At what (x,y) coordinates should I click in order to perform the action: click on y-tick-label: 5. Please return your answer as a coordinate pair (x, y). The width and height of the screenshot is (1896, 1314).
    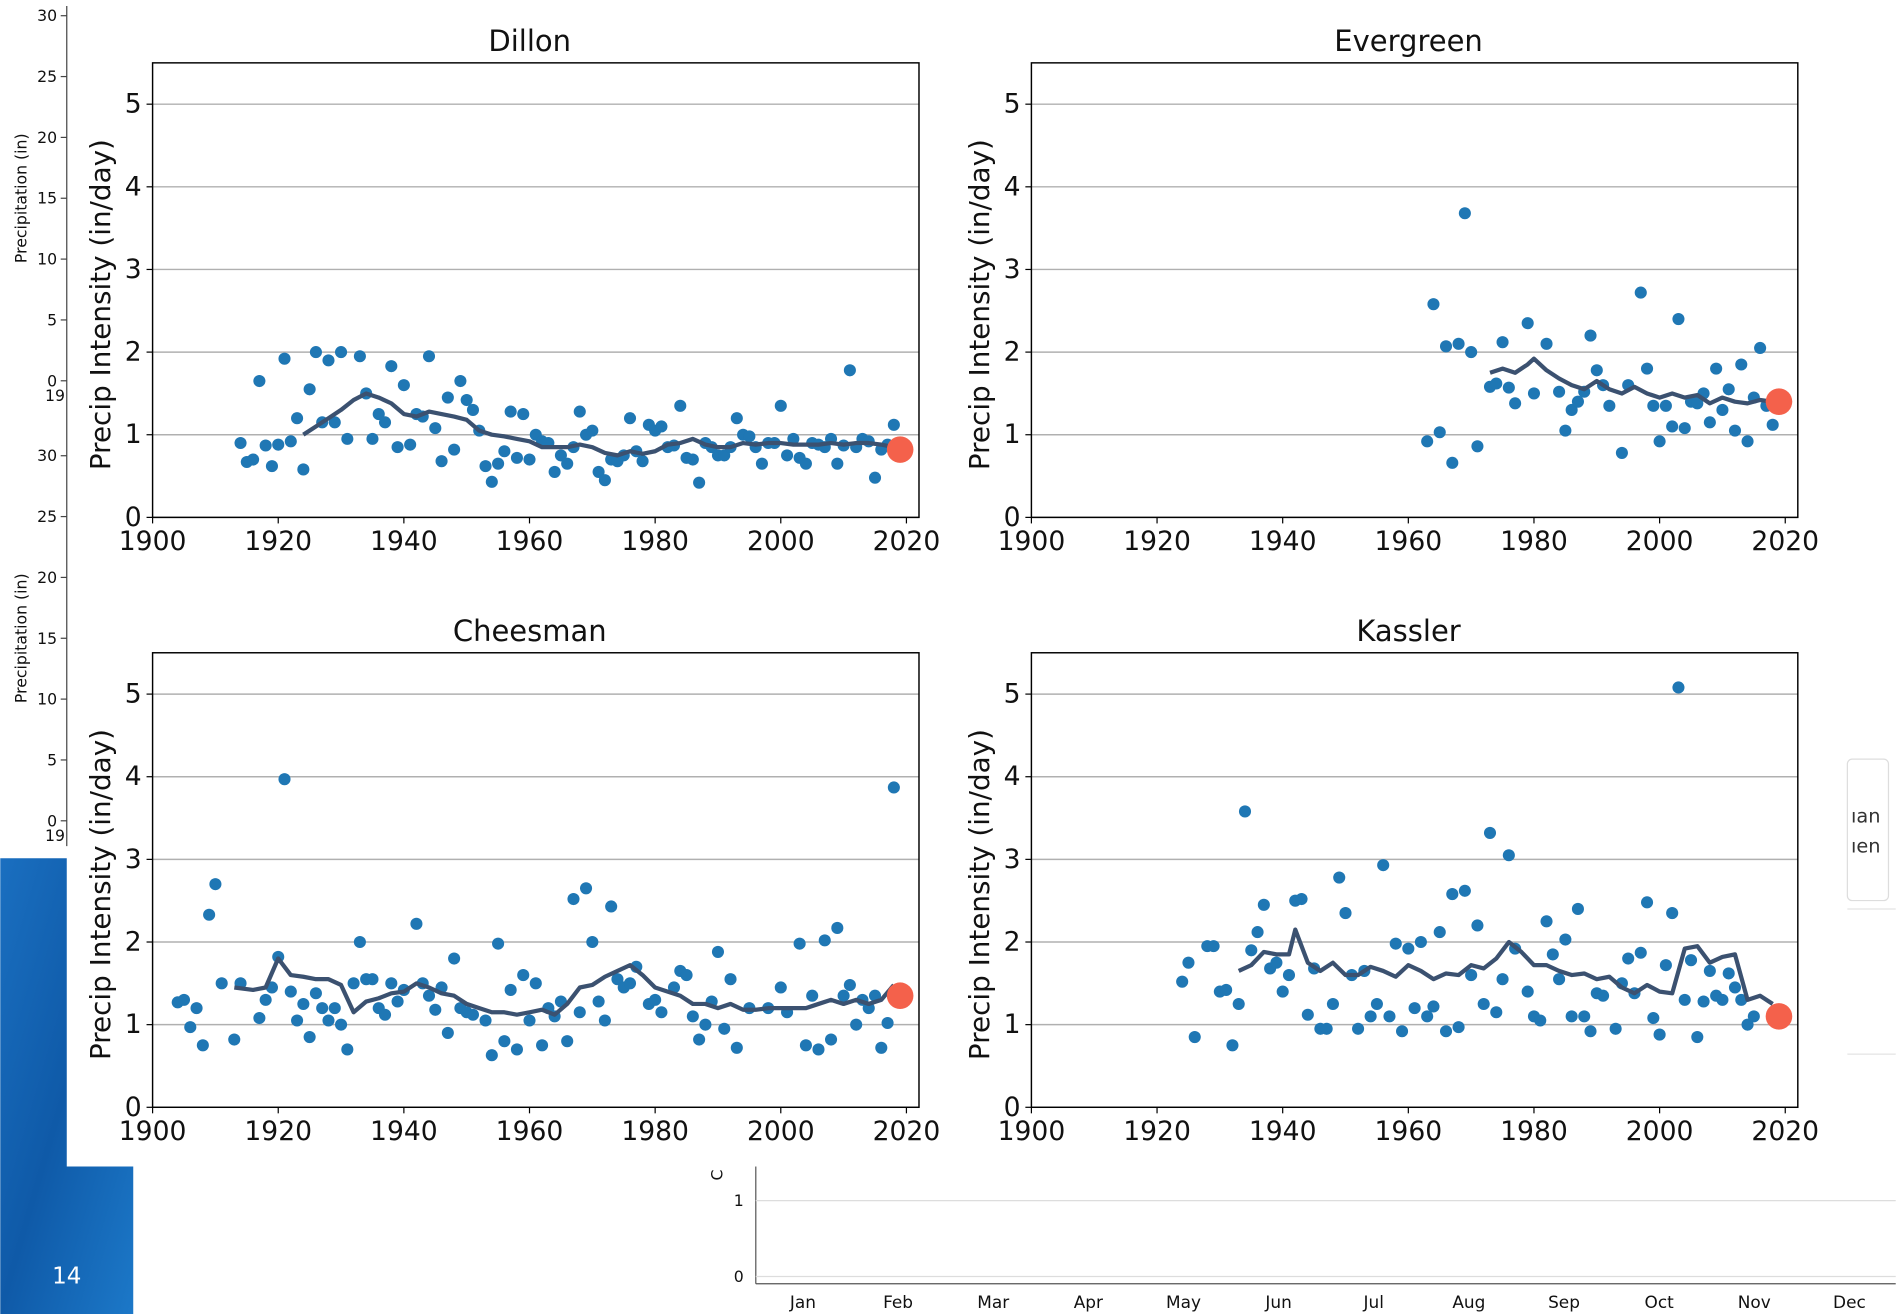
    Looking at the image, I should click on (1012, 104).